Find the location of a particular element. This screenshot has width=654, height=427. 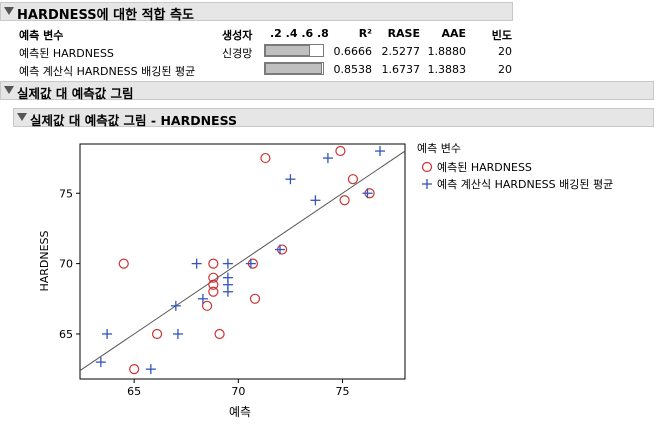

col-freq: 빈도 is located at coordinates (501, 35).